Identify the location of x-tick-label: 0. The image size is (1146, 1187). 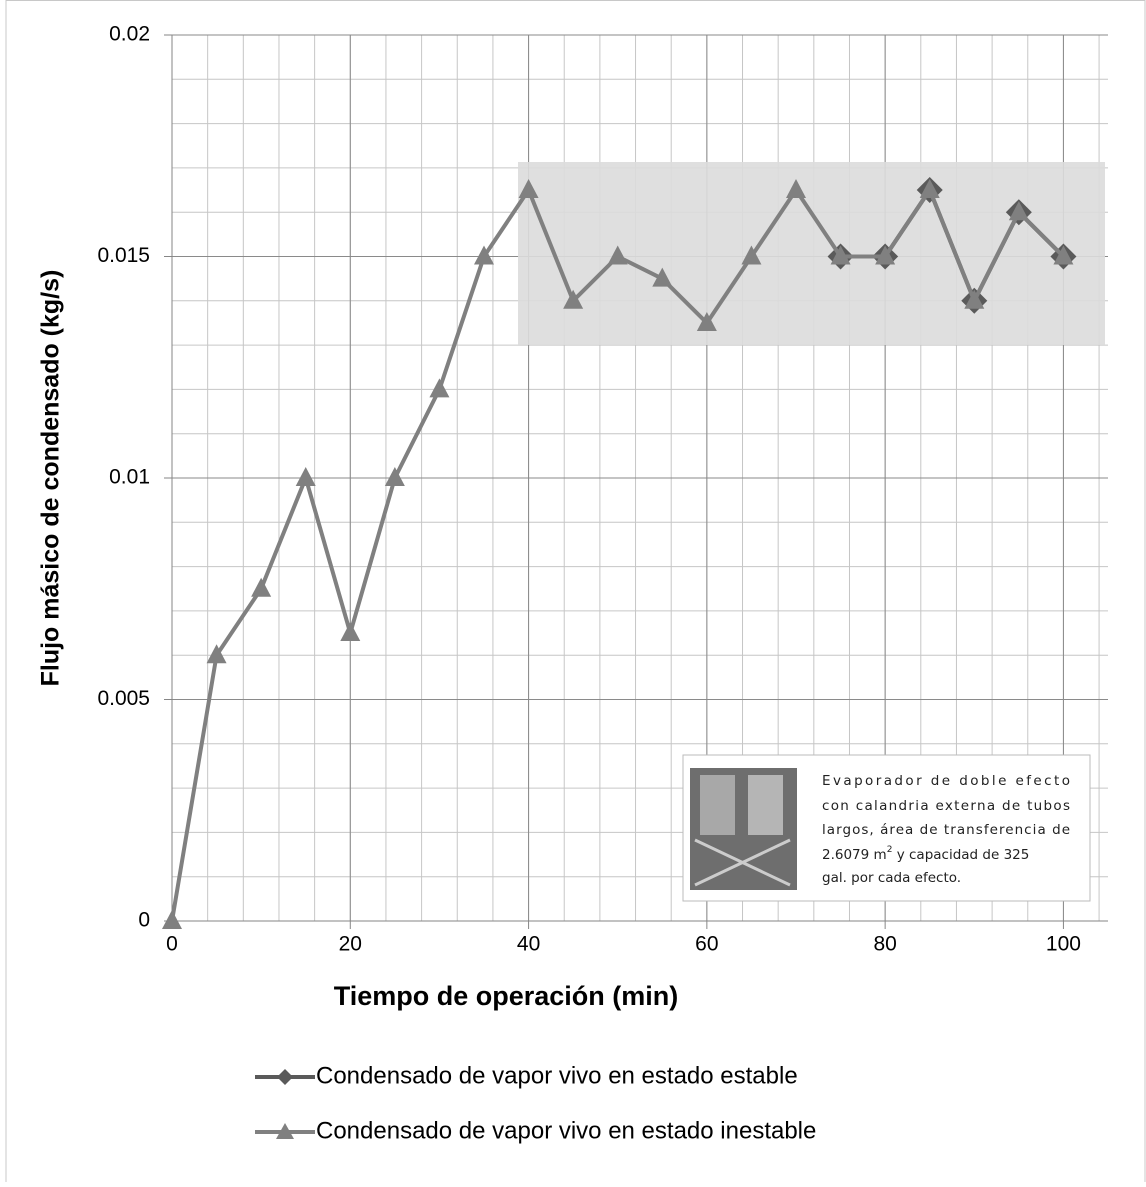
(172, 944).